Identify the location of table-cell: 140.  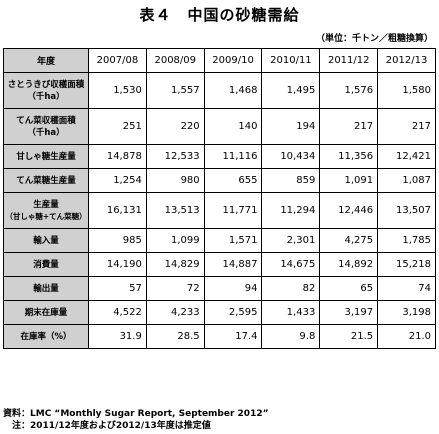
(233, 126).